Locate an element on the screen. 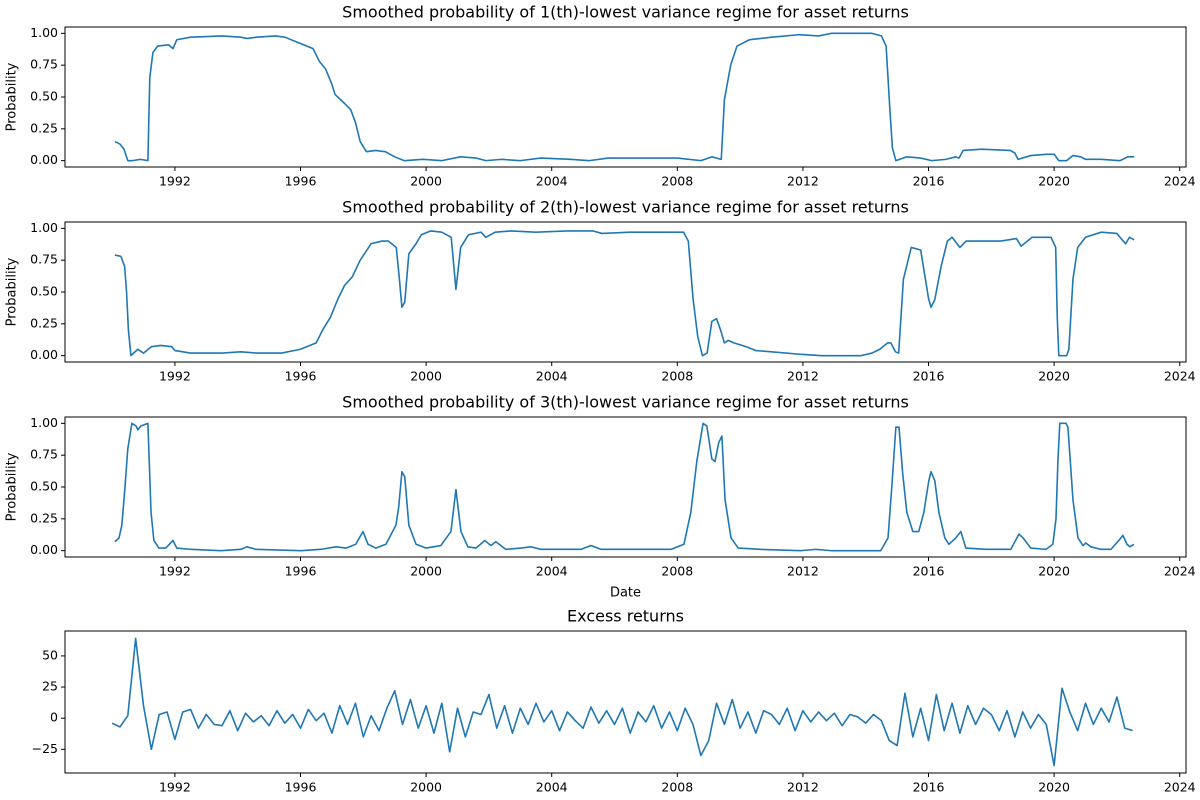 The image size is (1200, 800). y-tick-label: 50 is located at coordinates (50, 654).